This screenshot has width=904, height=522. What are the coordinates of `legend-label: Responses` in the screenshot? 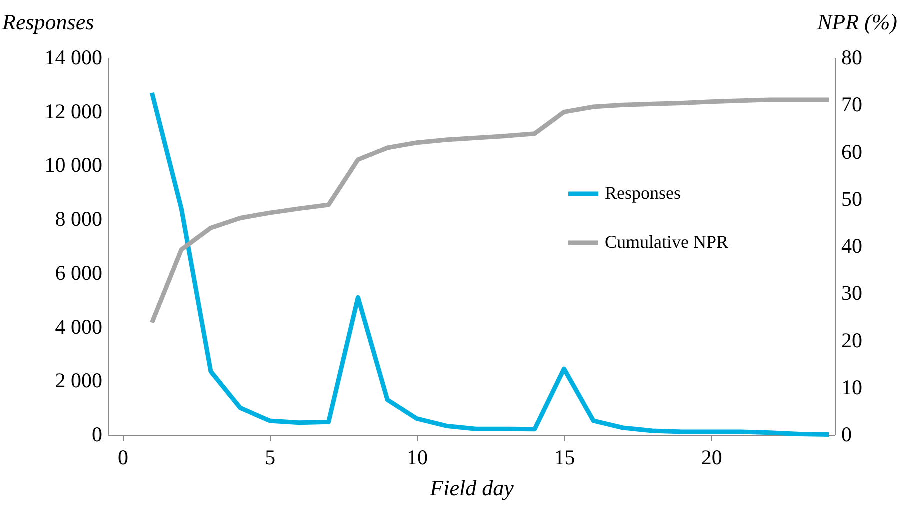 It's located at (643, 193).